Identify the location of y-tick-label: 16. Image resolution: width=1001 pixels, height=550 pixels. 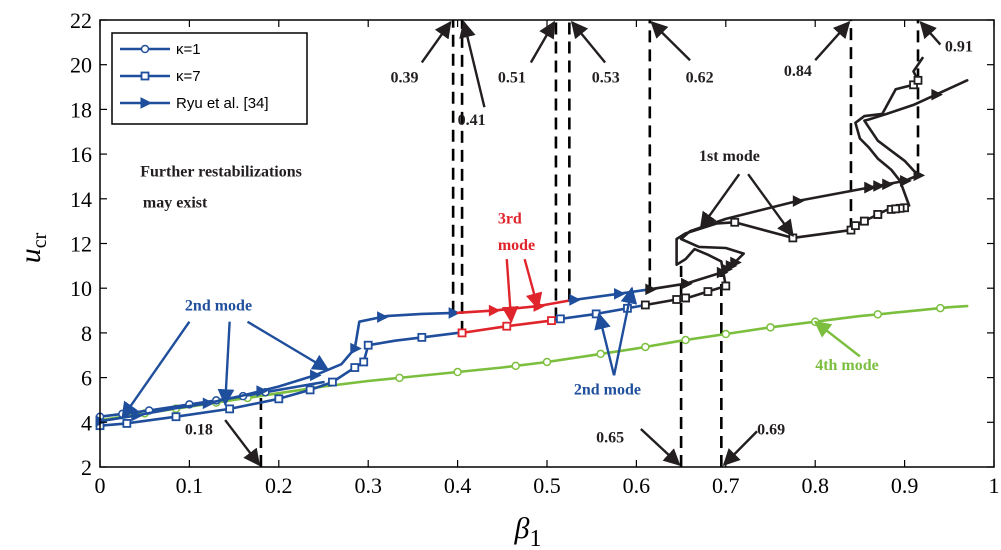
(81, 154).